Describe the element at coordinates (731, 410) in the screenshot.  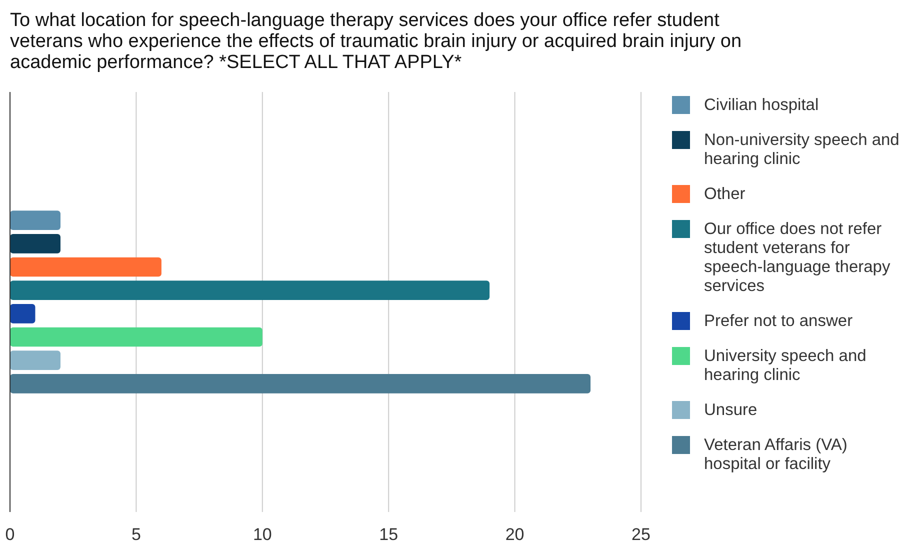
I see `legend-label: Unsure` at that location.